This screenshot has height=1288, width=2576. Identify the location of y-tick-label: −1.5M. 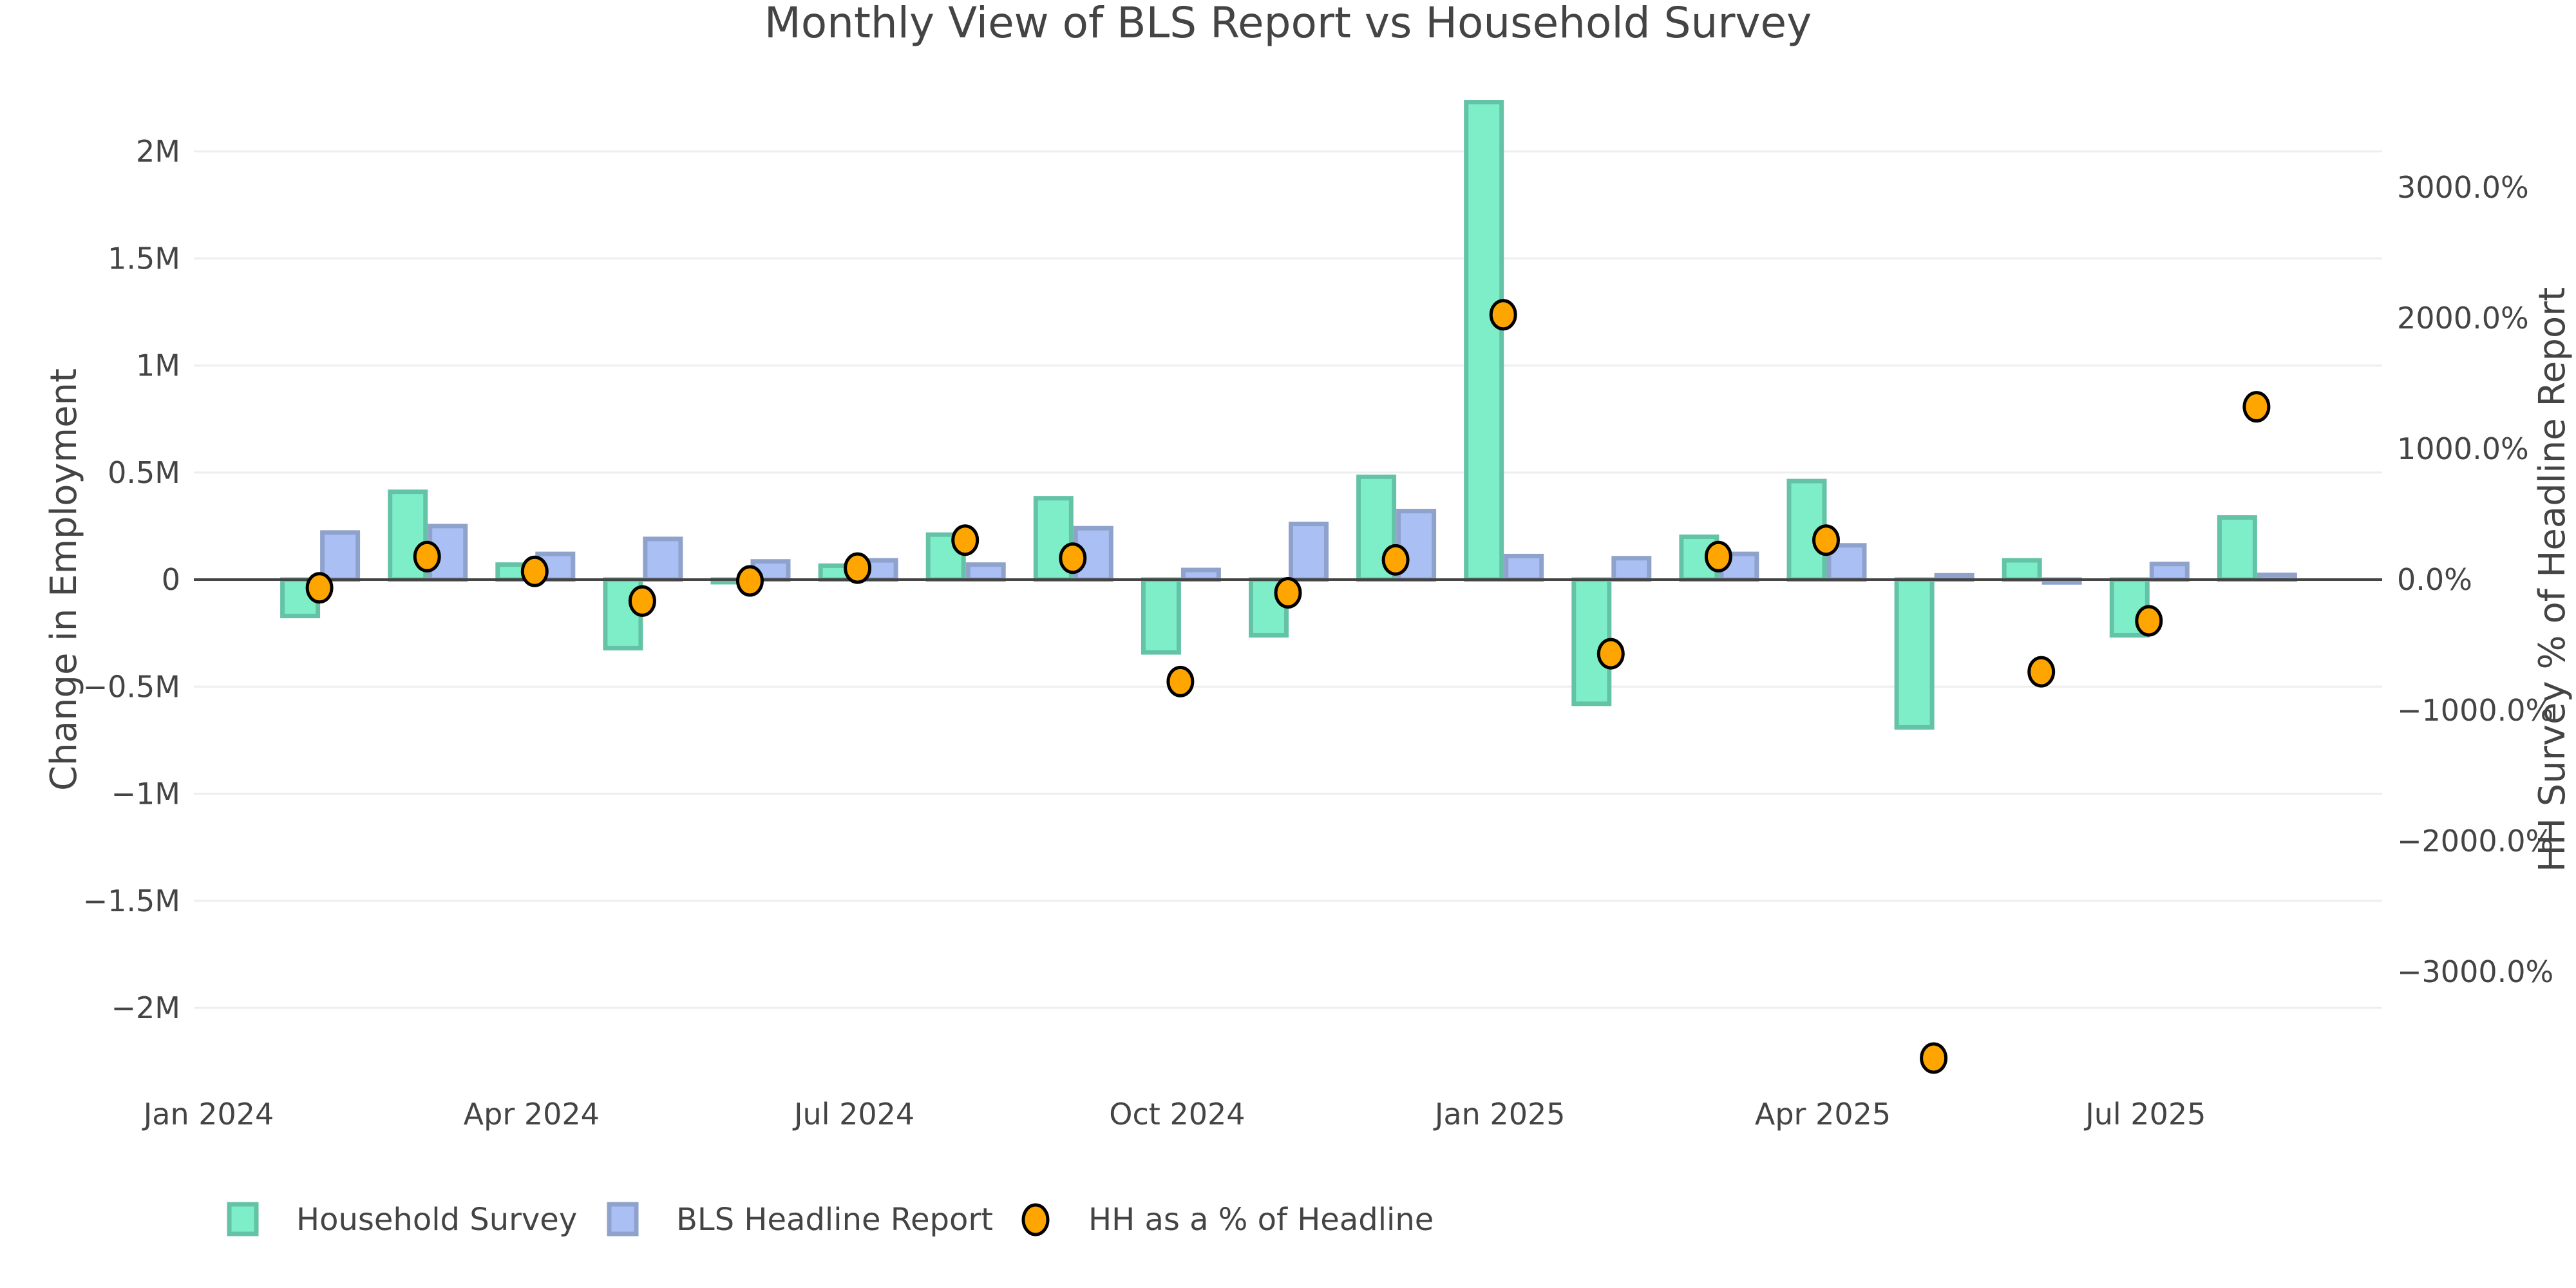
(131, 901).